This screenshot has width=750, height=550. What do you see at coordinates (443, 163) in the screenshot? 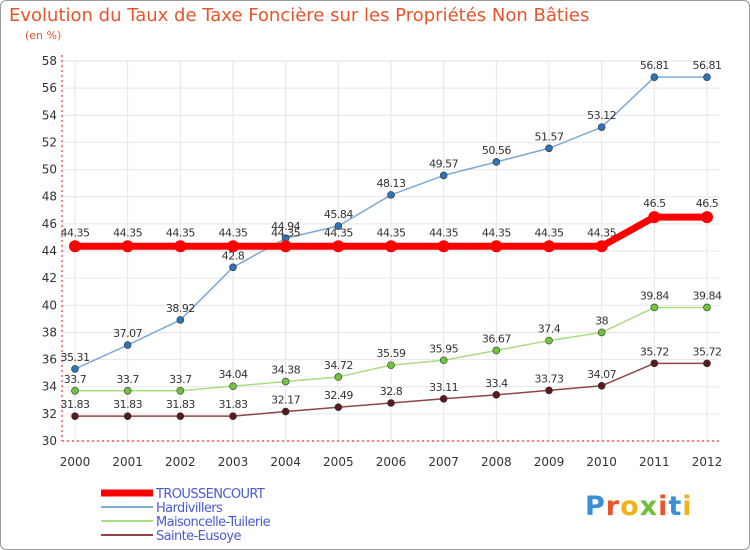
I see `data-label: 49.57` at bounding box center [443, 163].